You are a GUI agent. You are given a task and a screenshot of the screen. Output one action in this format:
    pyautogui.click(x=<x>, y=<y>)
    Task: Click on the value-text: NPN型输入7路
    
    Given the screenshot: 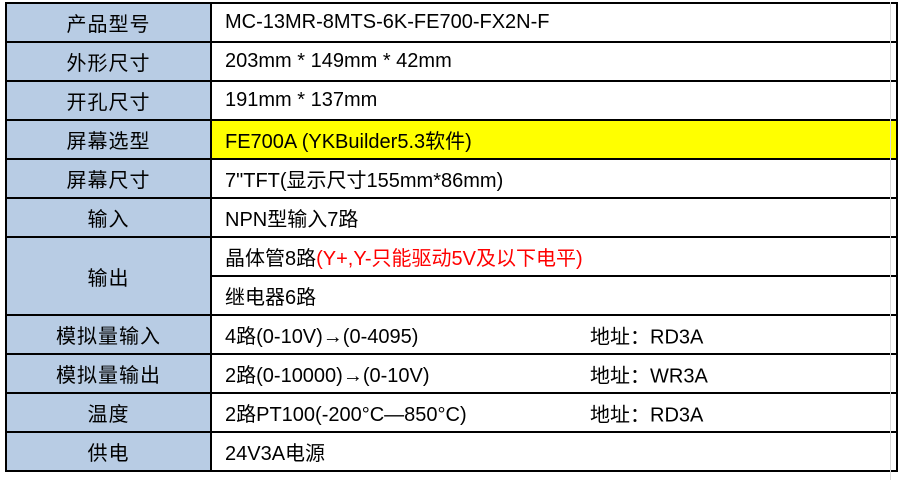 What is the action you would take?
    pyautogui.click(x=292, y=220)
    